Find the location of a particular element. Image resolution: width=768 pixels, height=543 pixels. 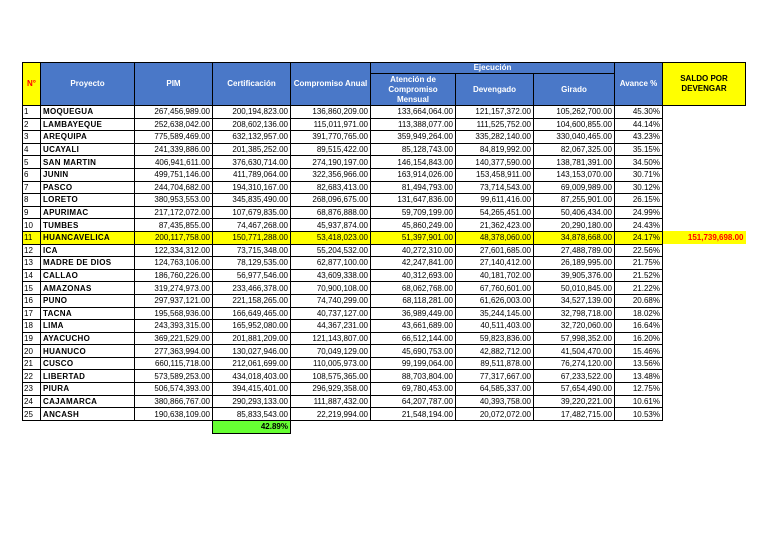

project-name: MOQUEGUA is located at coordinates (87, 112).